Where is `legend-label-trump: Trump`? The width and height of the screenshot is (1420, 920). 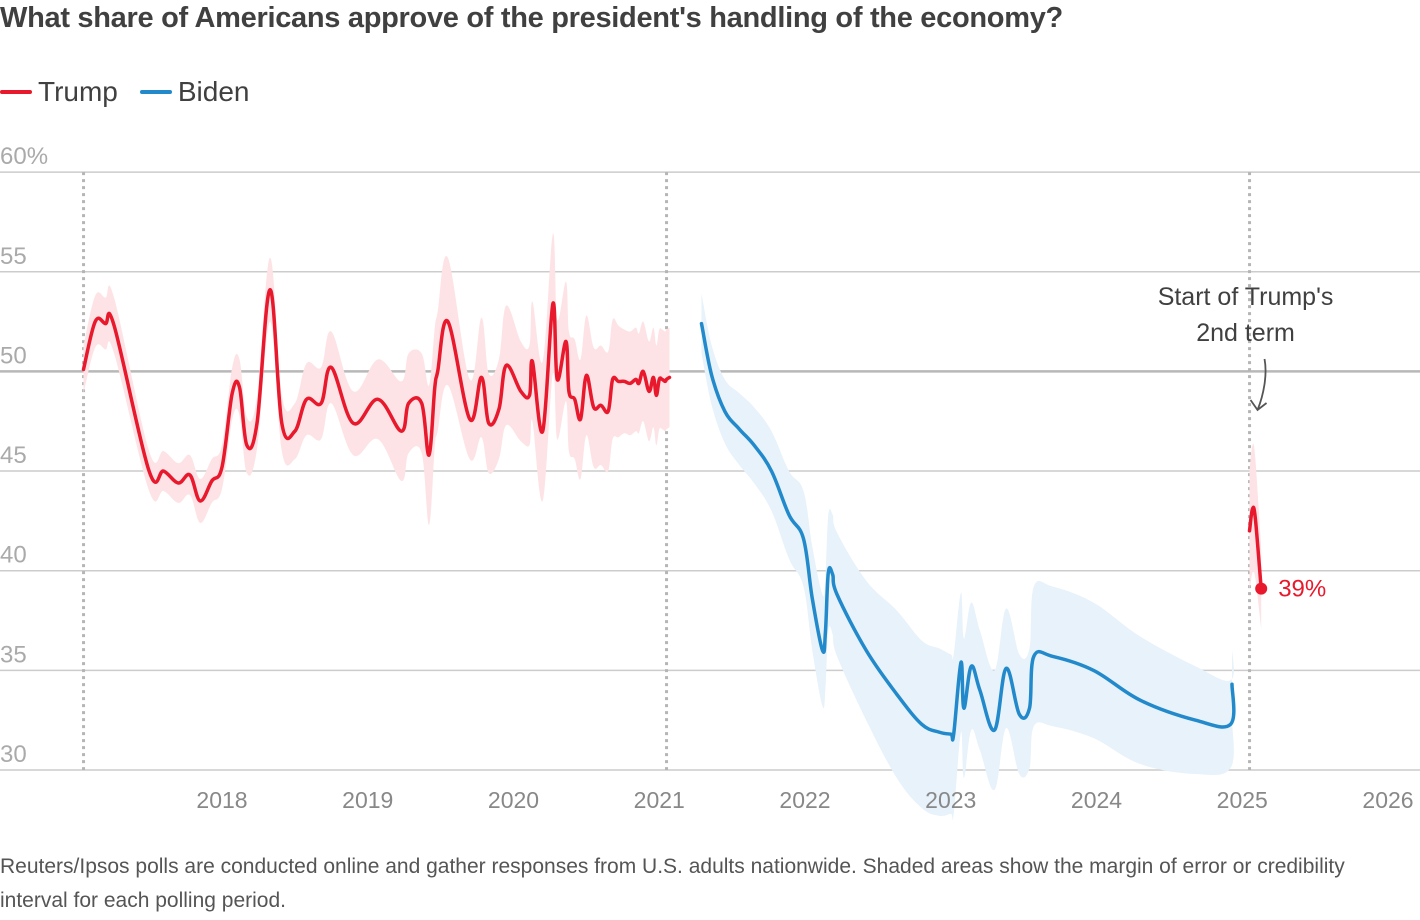 legend-label-trump: Trump is located at coordinates (78, 91).